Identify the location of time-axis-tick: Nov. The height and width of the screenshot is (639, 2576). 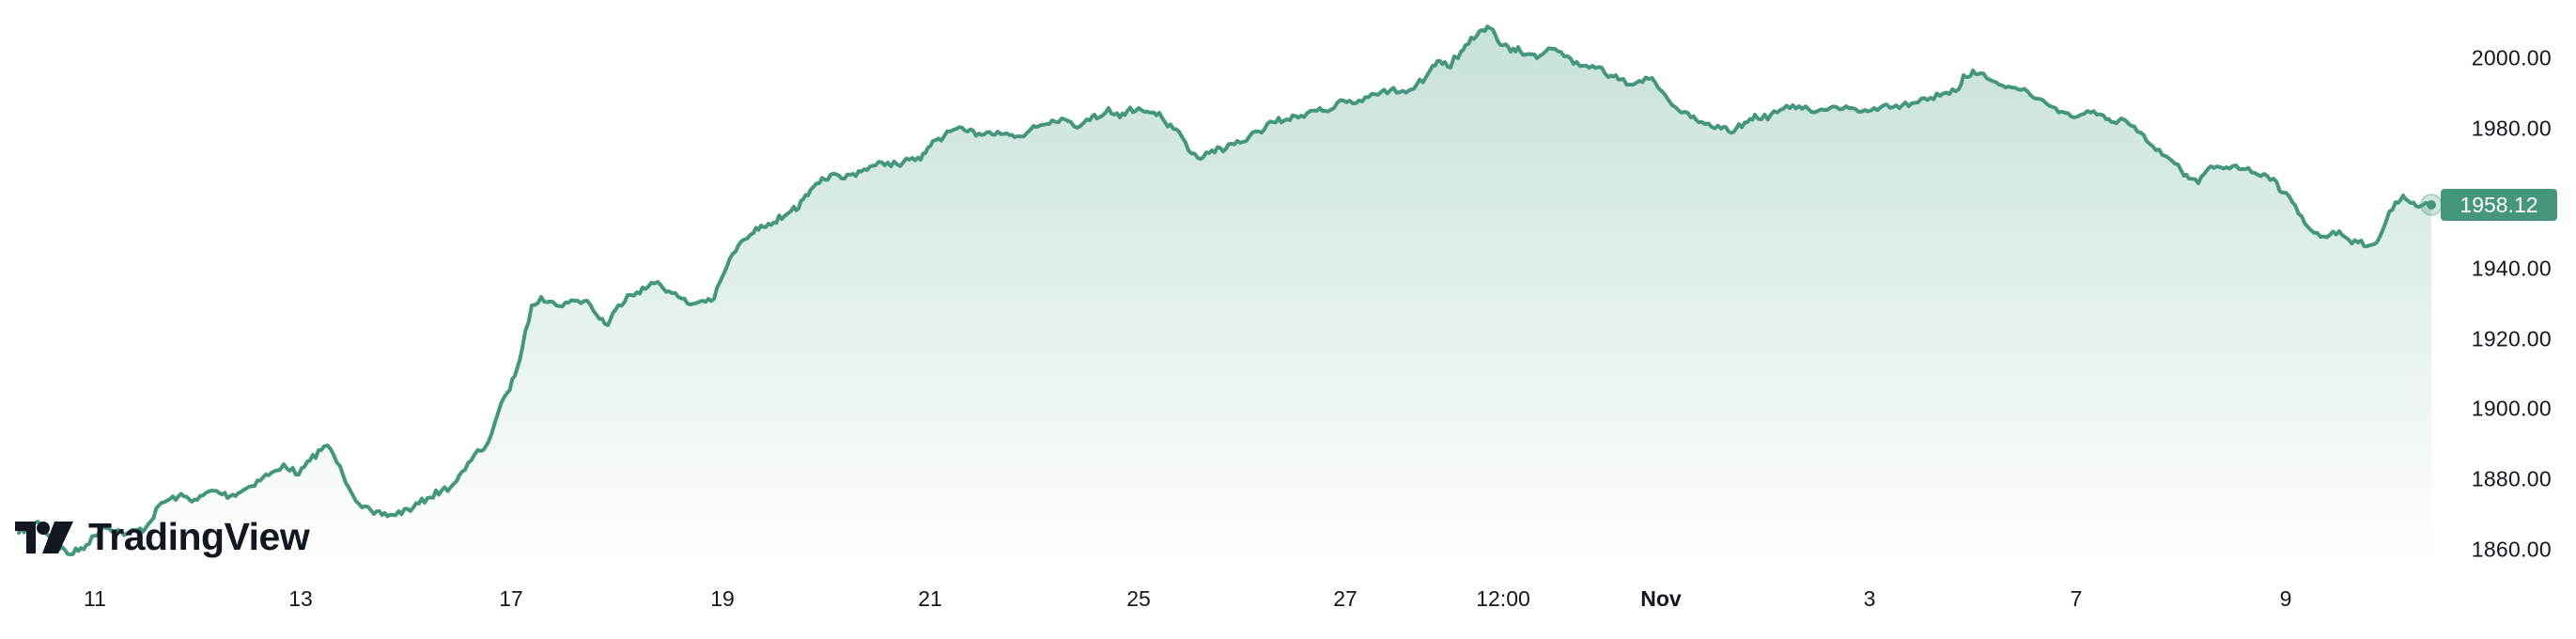
(1661, 598).